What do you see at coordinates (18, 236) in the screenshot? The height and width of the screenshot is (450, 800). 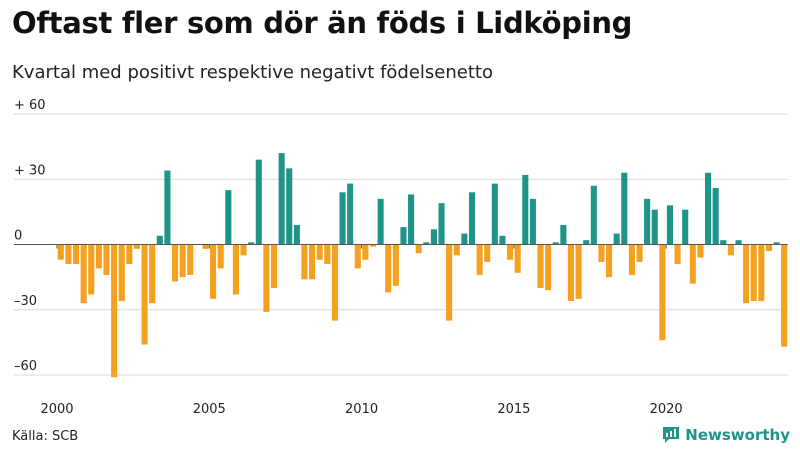 I see `y-tick-label: 0` at bounding box center [18, 236].